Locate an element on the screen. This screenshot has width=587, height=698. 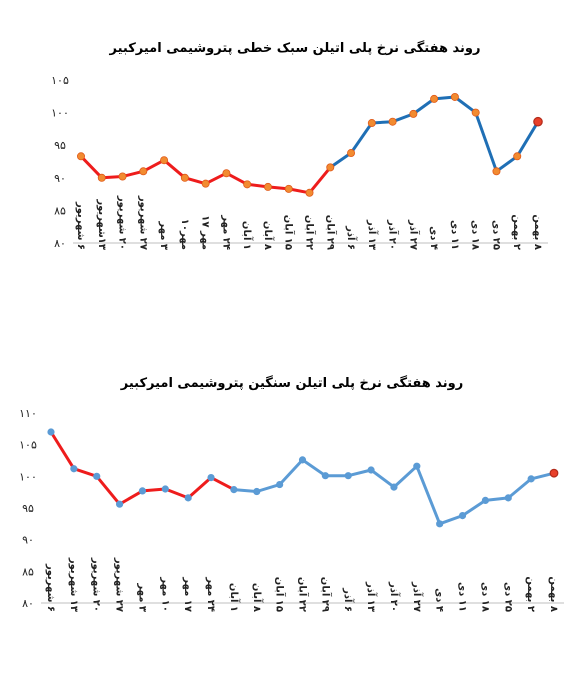
x-tick-label: ۱۳شهریور is located at coordinates (101, 224).